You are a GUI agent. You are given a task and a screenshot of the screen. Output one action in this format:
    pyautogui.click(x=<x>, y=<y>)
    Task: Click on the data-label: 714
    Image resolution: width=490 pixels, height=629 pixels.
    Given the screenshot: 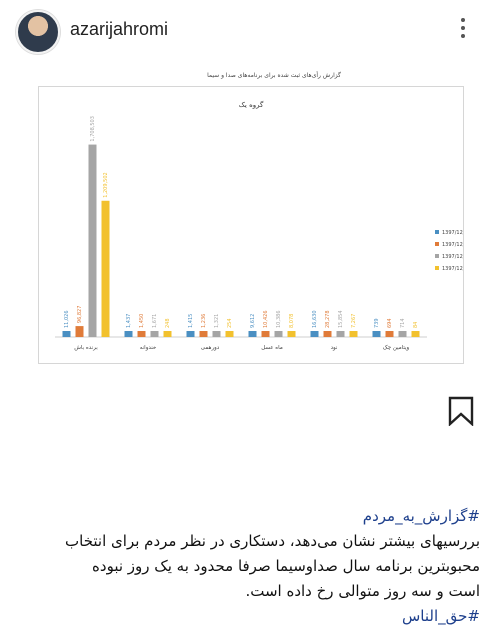 What is the action you would take?
    pyautogui.click(x=403, y=323)
    